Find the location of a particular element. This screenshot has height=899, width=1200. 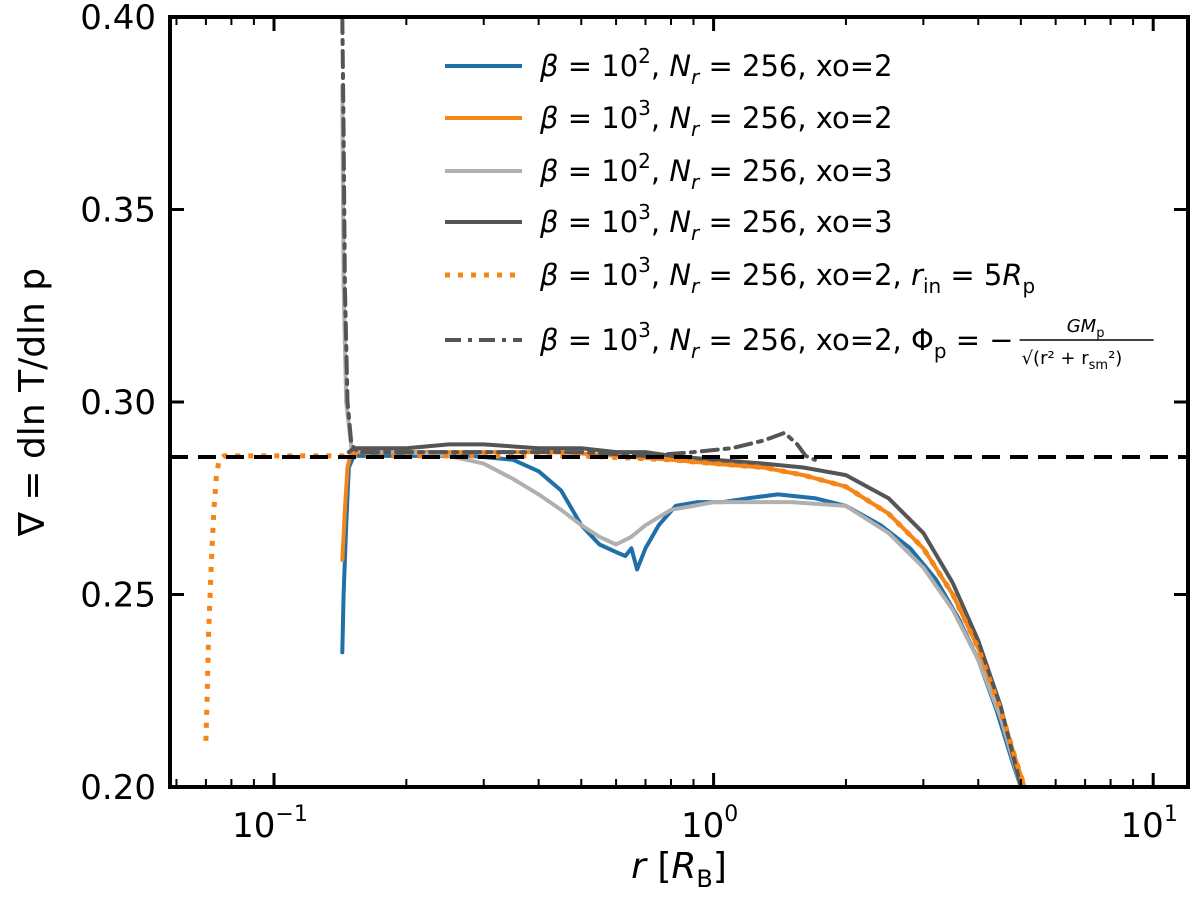

y-axis-label: ∇ = dln T/dln p is located at coordinates (32, 402).